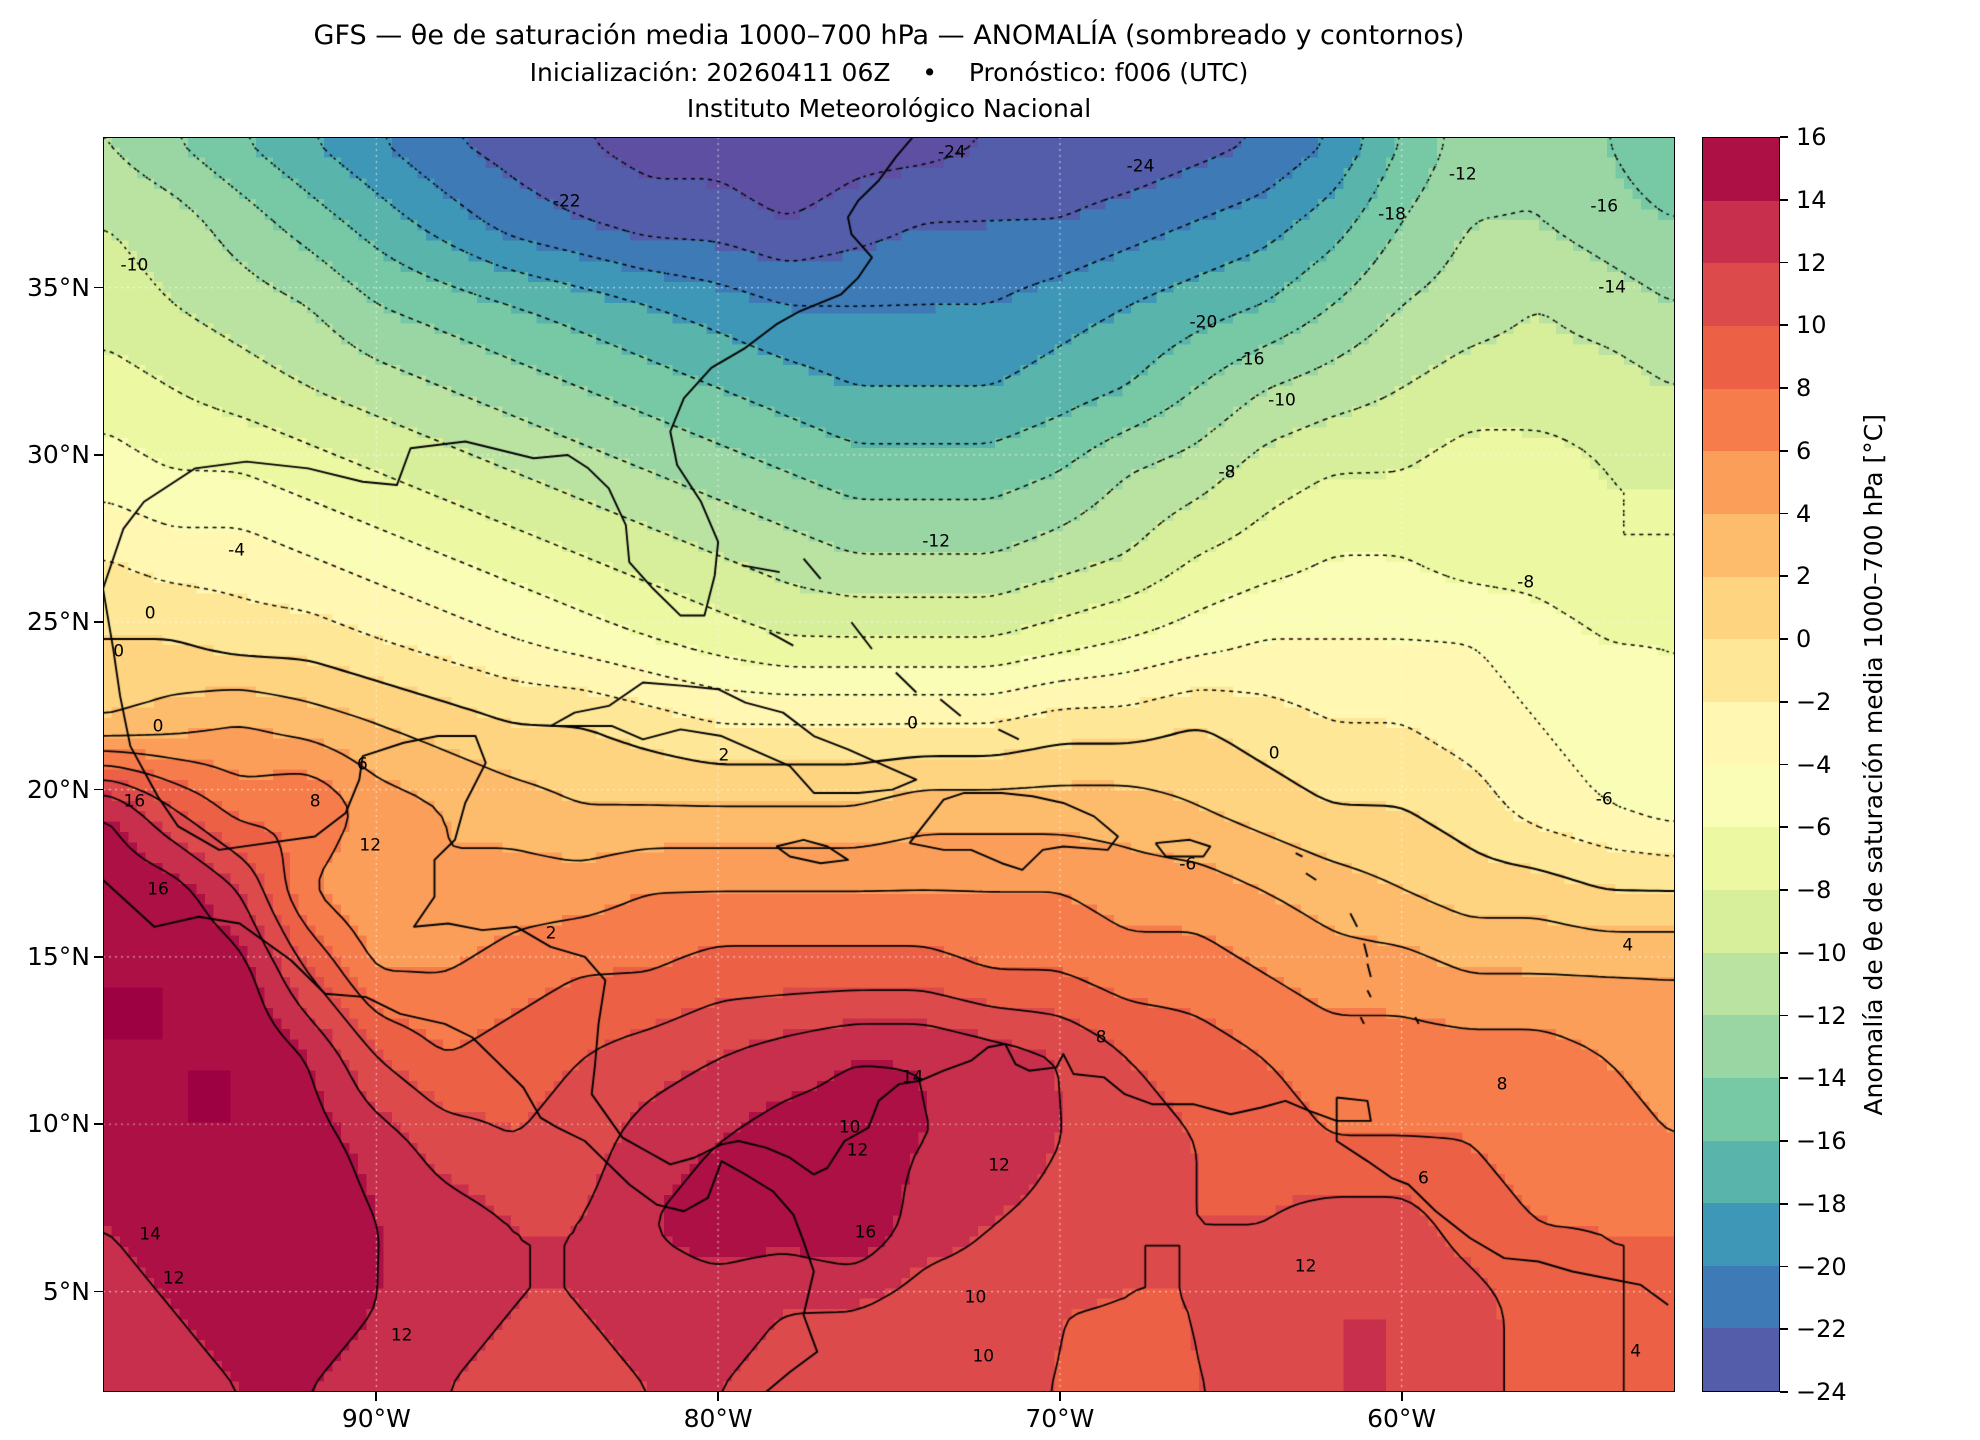 Image resolution: width=1980 pixels, height=1440 pixels. Describe the element at coordinates (718, 1418) in the screenshot. I see `x-tick-label: 80°W` at that location.